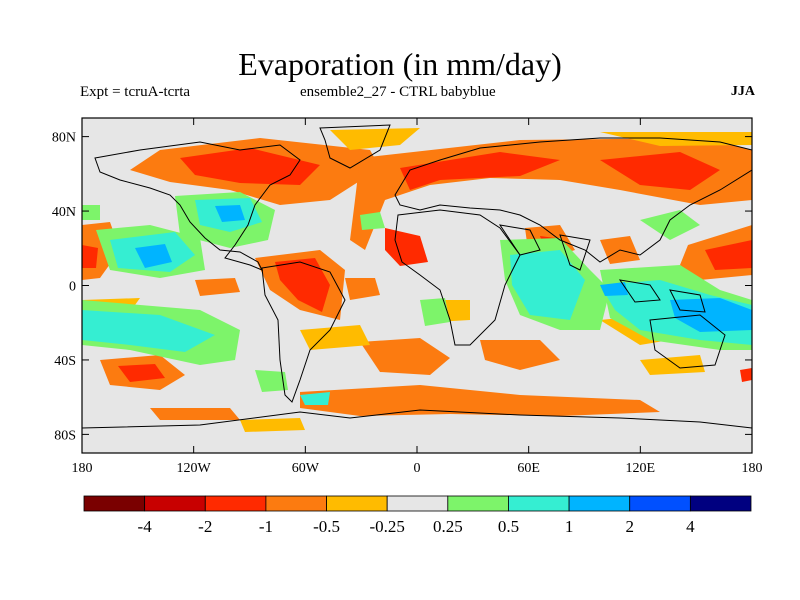 This screenshot has width=800, height=600. Describe the element at coordinates (145, 526) in the screenshot. I see `colorbar-label: -4` at that location.